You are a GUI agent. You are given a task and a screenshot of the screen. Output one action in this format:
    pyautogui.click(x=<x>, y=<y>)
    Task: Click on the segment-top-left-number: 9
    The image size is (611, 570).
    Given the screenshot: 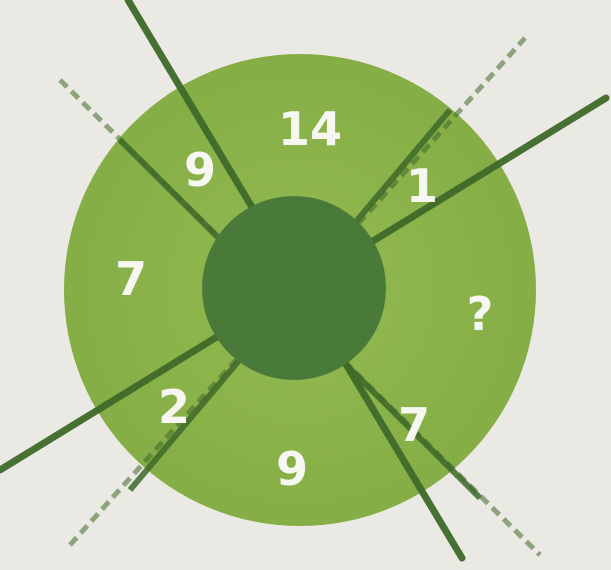 What is the action you would take?
    pyautogui.click(x=200, y=170)
    